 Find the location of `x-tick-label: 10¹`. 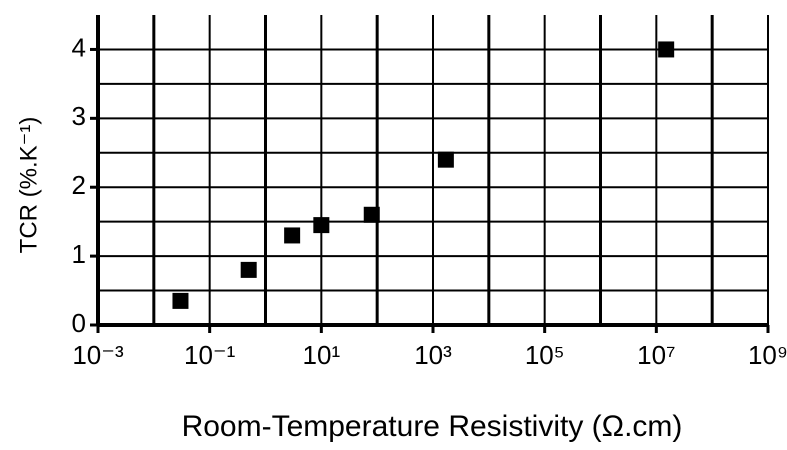

x-tick-label: 10¹ is located at coordinates (322, 355).